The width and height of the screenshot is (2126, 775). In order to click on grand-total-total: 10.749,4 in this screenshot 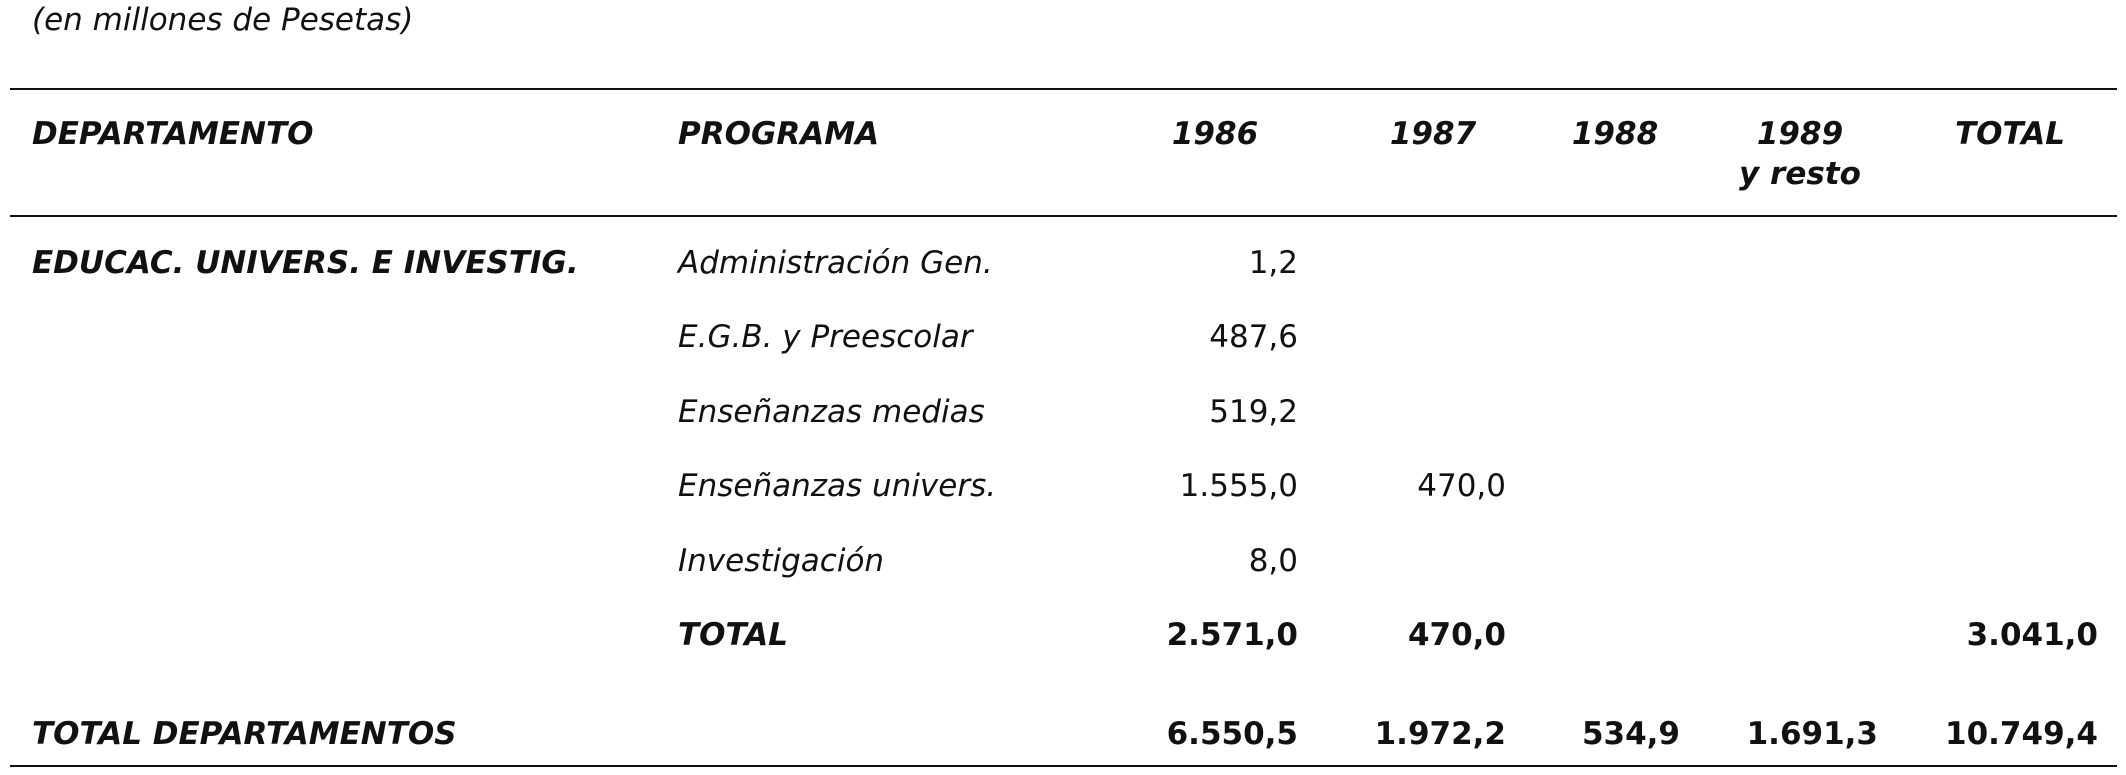, I will do `click(2021, 734)`.